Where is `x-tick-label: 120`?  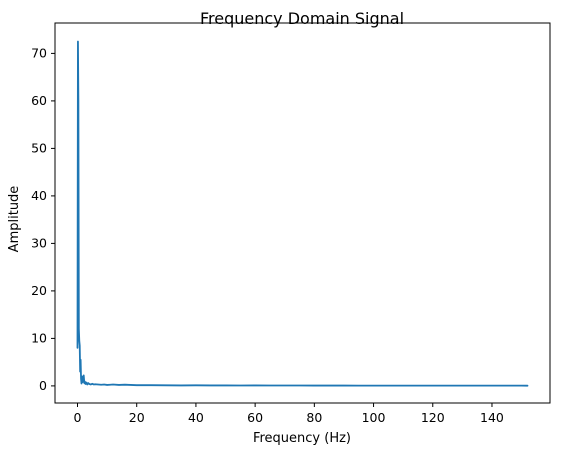
x-tick-label: 120 is located at coordinates (433, 417).